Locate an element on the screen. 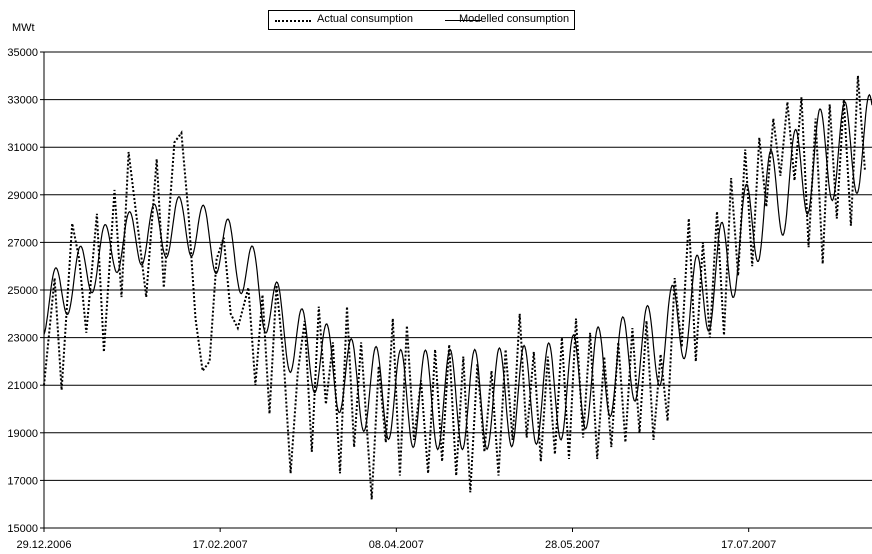  x-tick-label: 29.12.2006 is located at coordinates (43, 545).